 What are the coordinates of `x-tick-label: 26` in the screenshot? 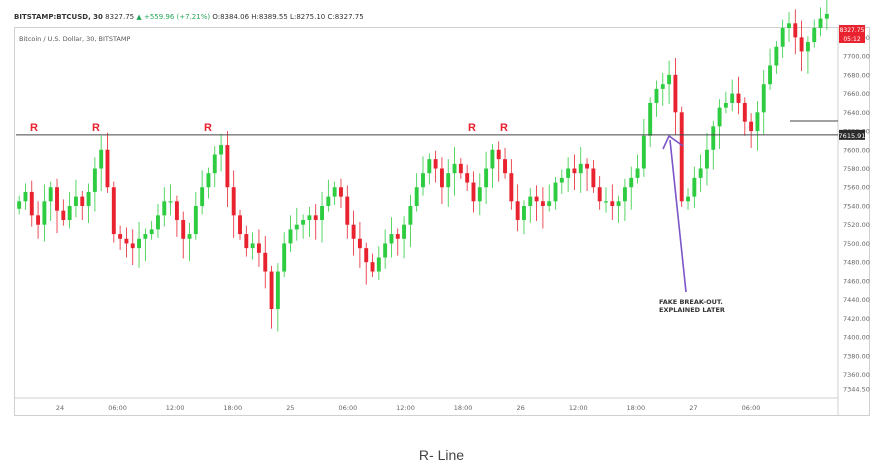 It's located at (521, 408).